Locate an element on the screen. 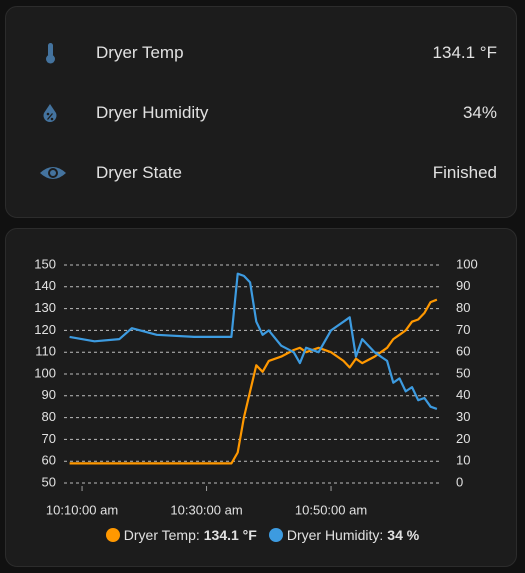  y2-tick-label: 0 is located at coordinates (459, 481).